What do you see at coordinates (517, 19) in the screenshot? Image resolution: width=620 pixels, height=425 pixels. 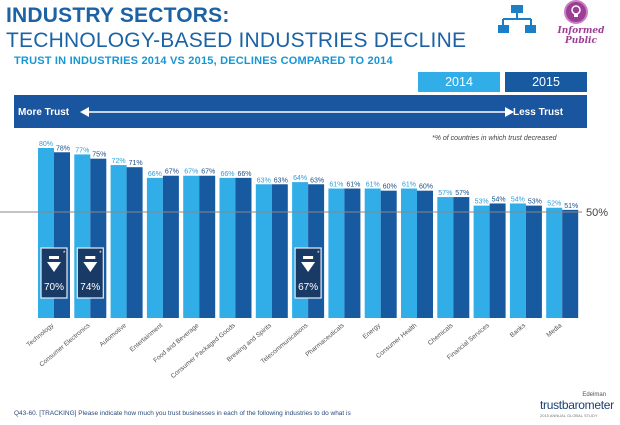 I see `network-icon` at bounding box center [517, 19].